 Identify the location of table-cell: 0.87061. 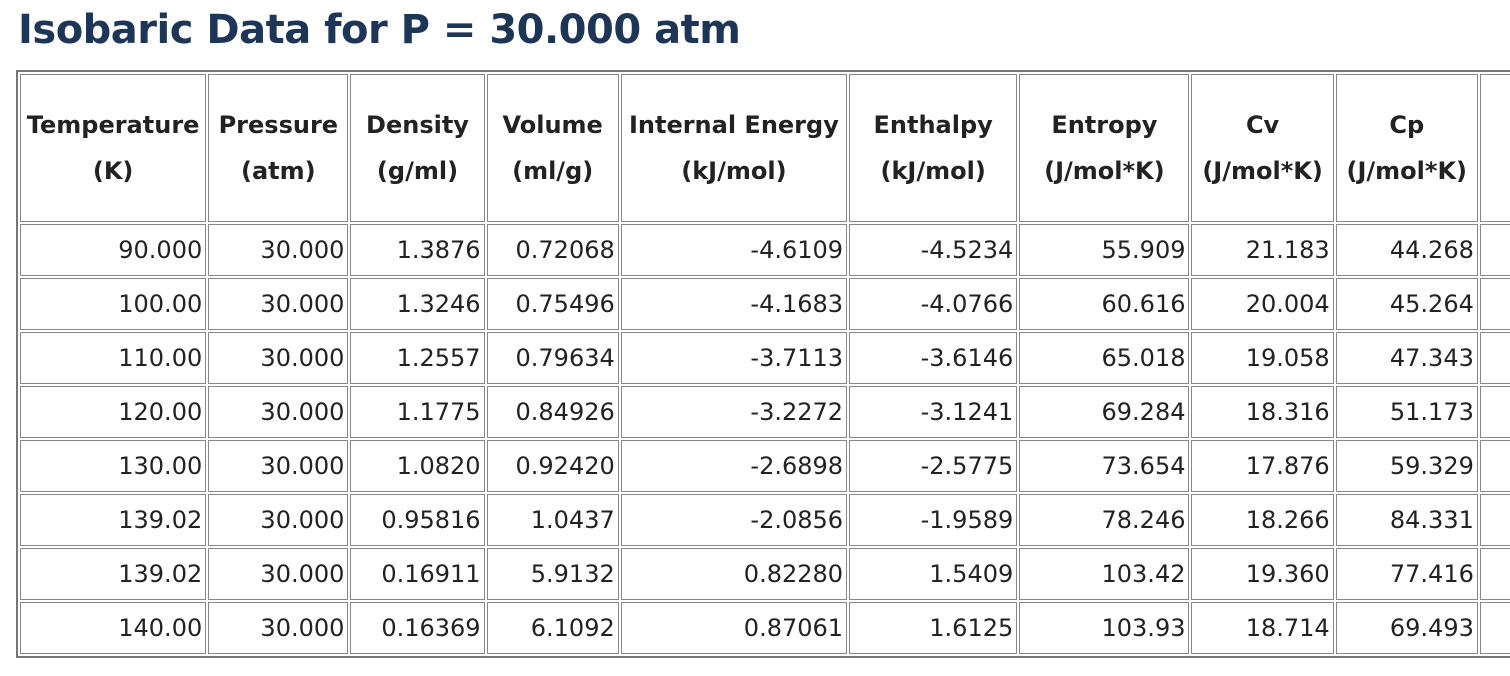
(734, 628).